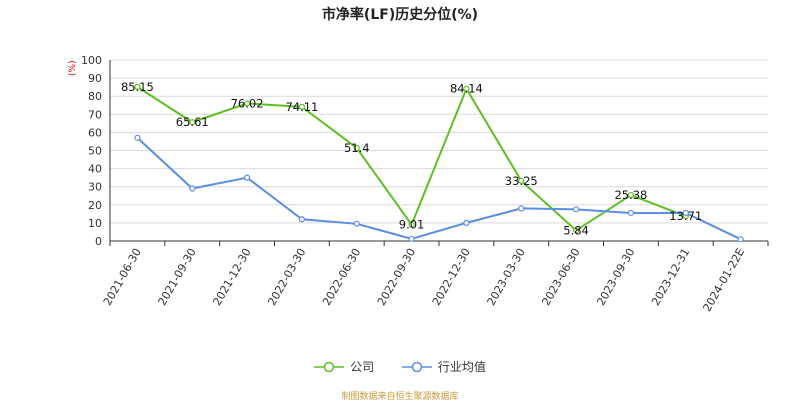 The image size is (800, 402). I want to click on data-label: 33.25, so click(521, 181).